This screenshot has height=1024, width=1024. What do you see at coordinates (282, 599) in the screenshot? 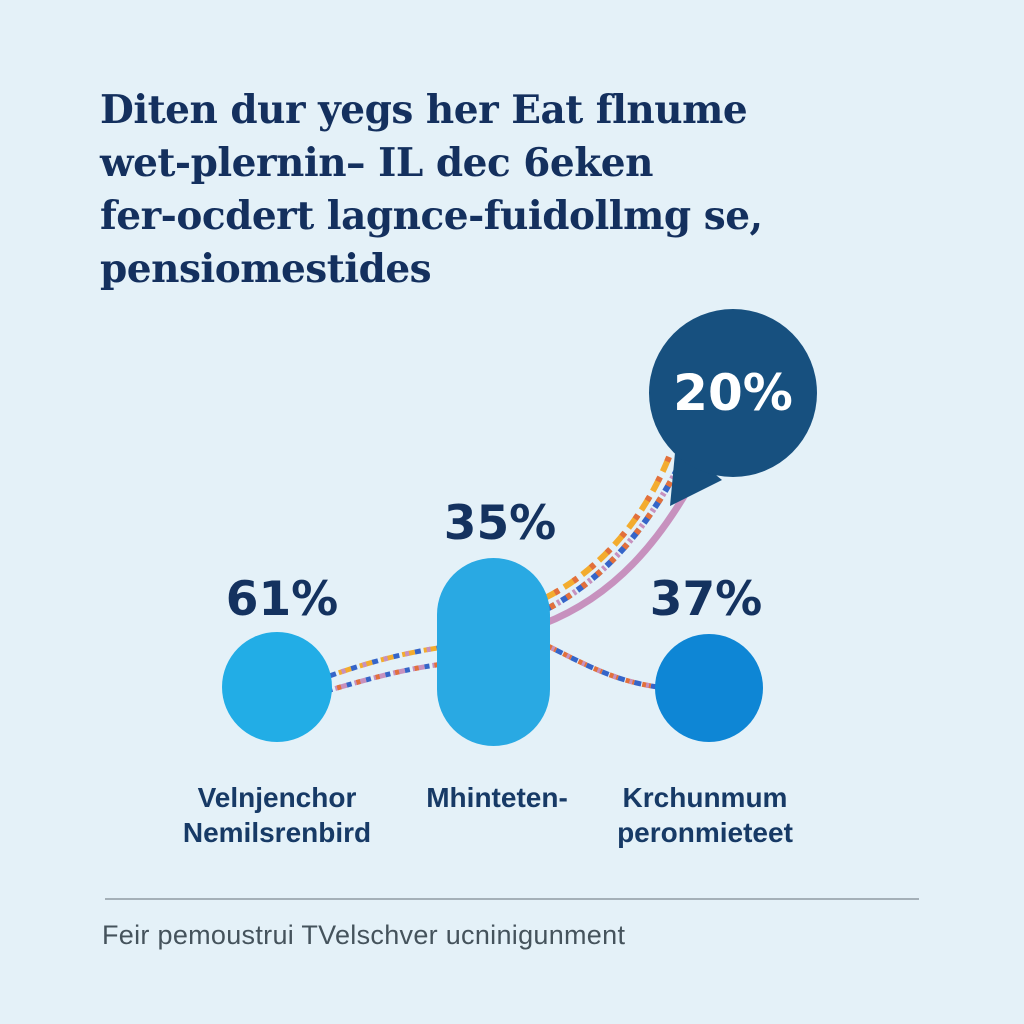
I see `percent-label-61: 61%` at bounding box center [282, 599].